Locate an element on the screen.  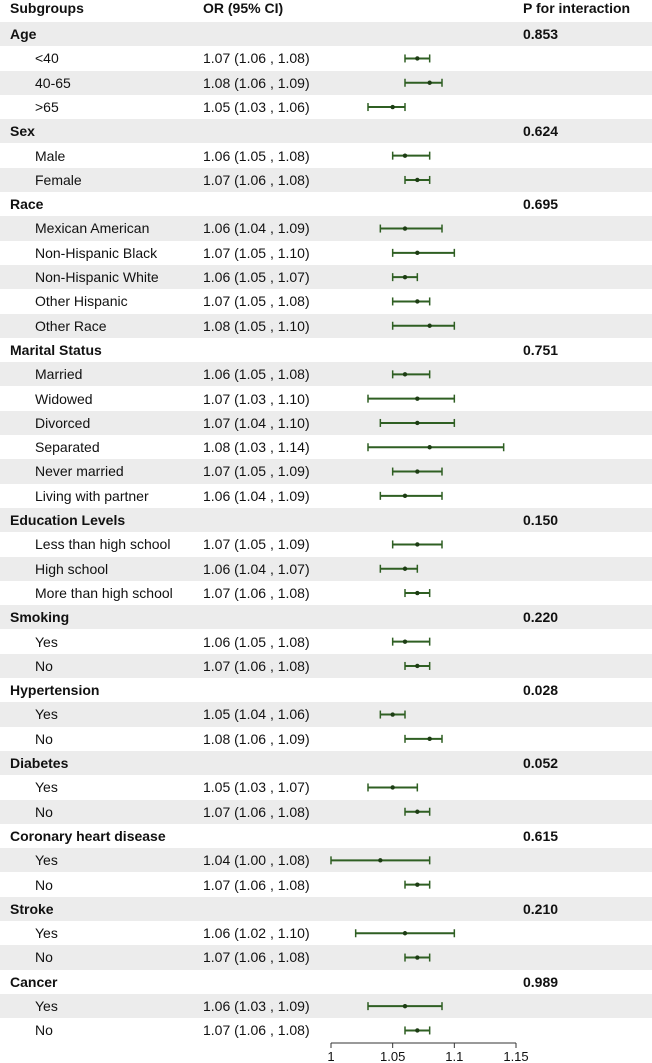
group-row: Diabetes 0.052 is located at coordinates (326, 763).